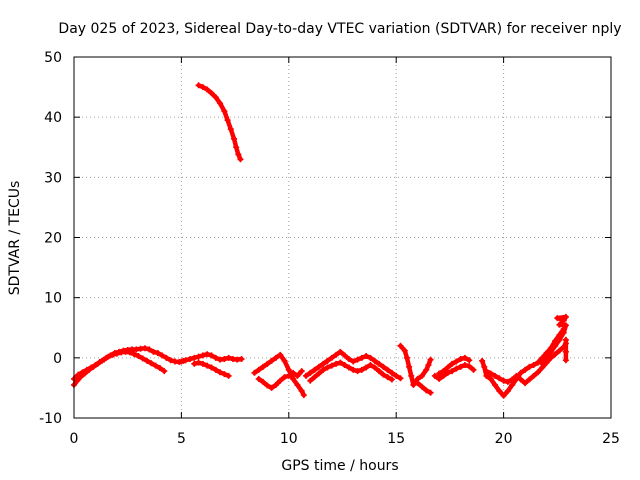 The image size is (640, 480). What do you see at coordinates (53, 58) in the screenshot?
I see `y-tick-label: 50` at bounding box center [53, 58].